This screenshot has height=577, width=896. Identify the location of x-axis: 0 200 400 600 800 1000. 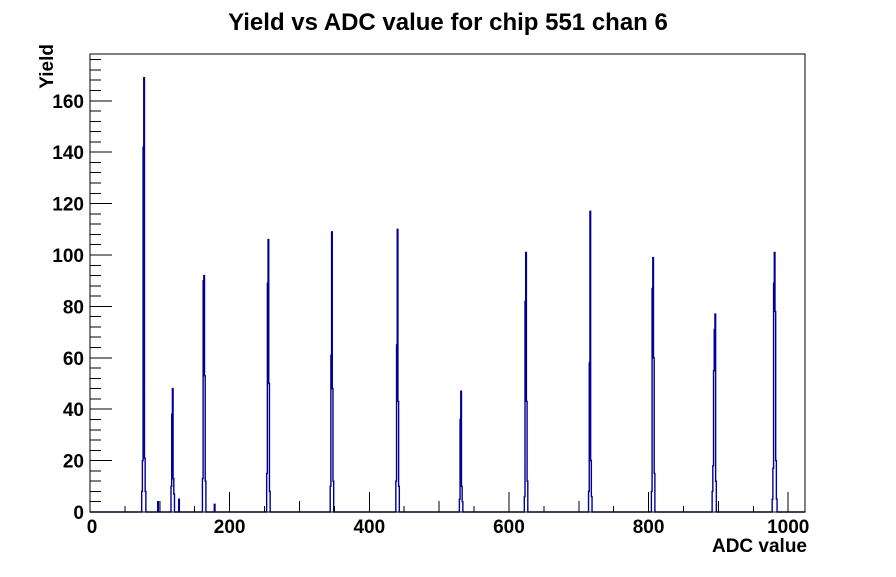
(448, 515).